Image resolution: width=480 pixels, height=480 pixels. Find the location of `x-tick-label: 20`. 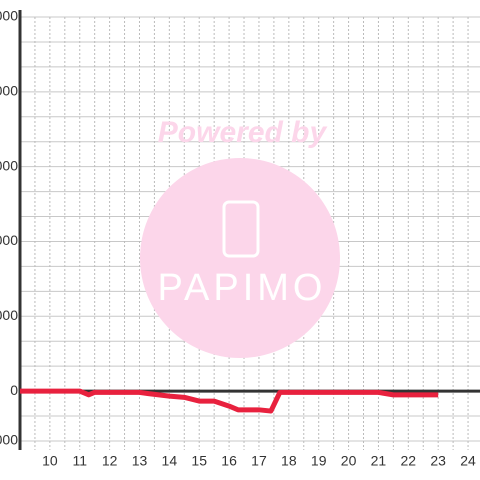

x-tick-label: 20 is located at coordinates (349, 461).